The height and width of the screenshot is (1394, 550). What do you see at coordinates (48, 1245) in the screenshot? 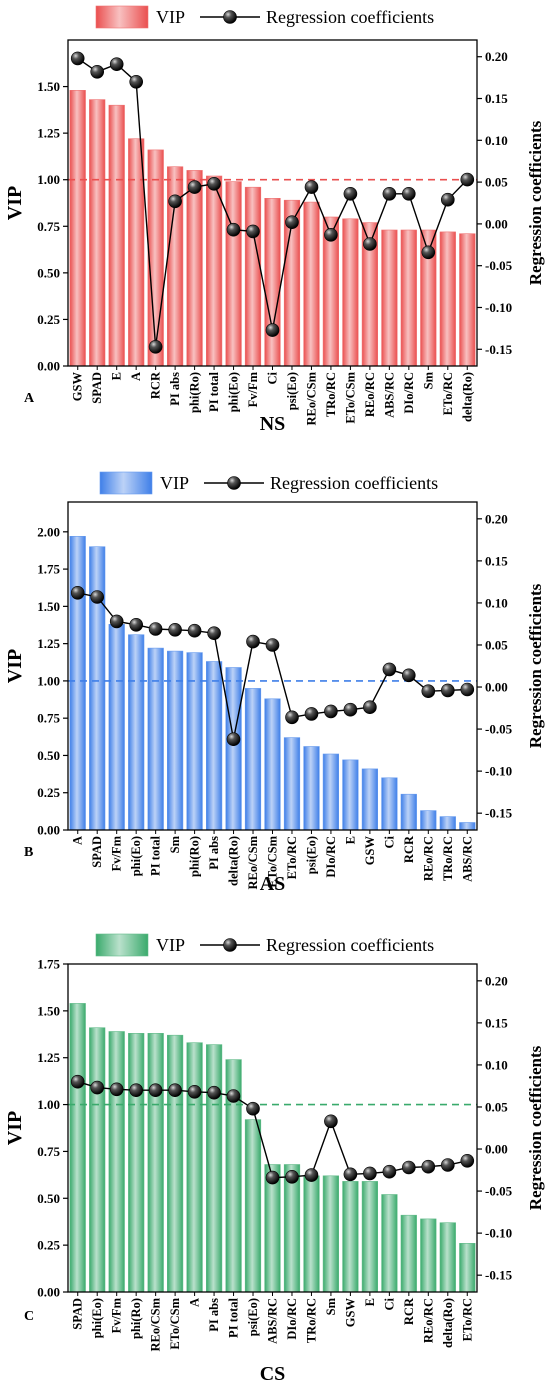
I see `y-tick-label: 0.25` at bounding box center [48, 1245].